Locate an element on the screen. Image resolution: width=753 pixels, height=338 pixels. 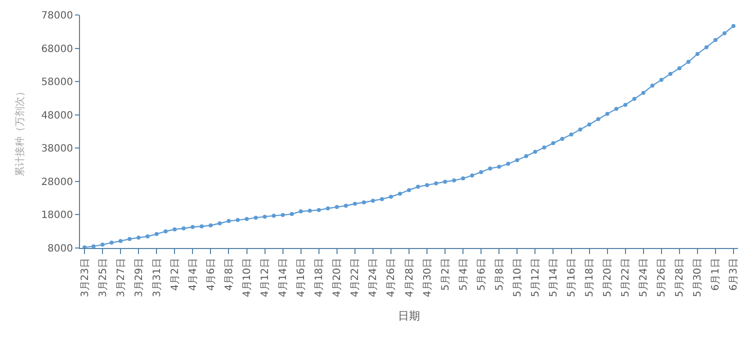
y-tick-label: 38000 is located at coordinates (57, 149).